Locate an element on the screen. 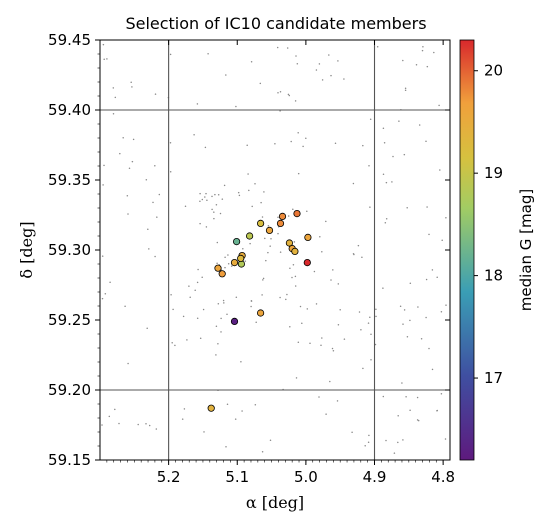  y-tick-label: 59.35 is located at coordinates (69, 180).